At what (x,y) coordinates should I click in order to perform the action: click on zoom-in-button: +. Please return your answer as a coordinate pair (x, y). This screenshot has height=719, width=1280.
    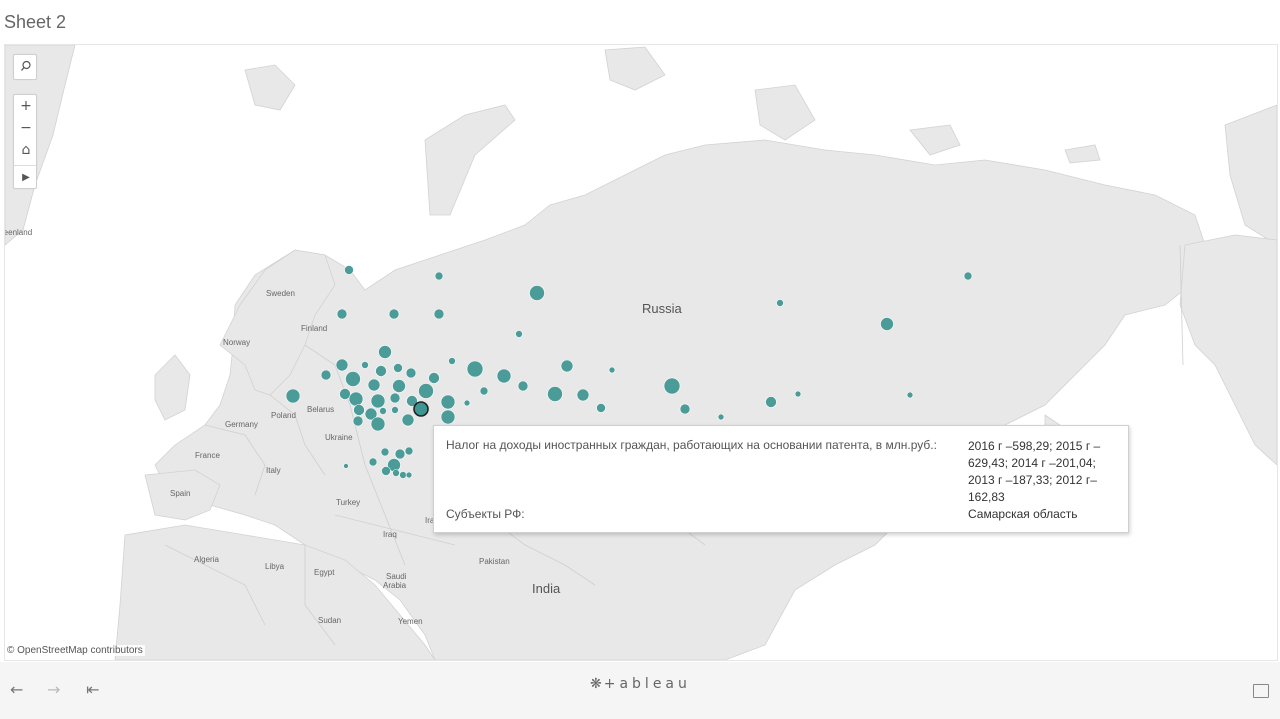
    Looking at the image, I should click on (26, 106).